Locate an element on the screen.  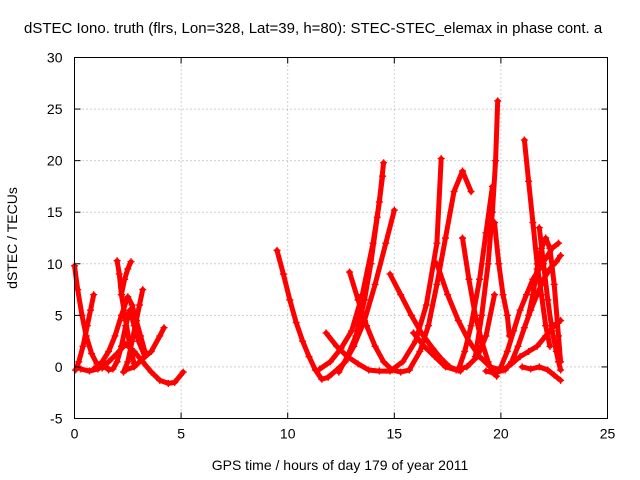
y-tick-label: 0 is located at coordinates (59, 367).